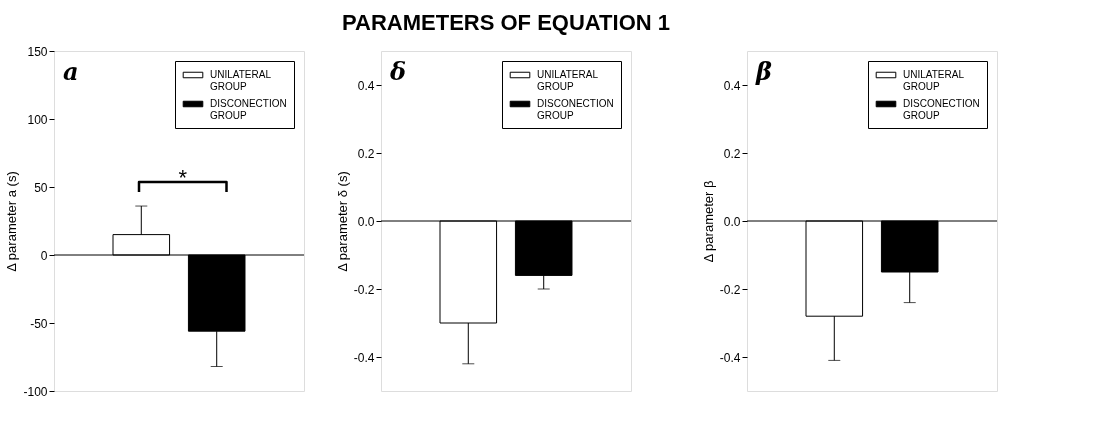 The height and width of the screenshot is (430, 1118). What do you see at coordinates (763, 71) in the screenshot?
I see `annotation: β` at bounding box center [763, 71].